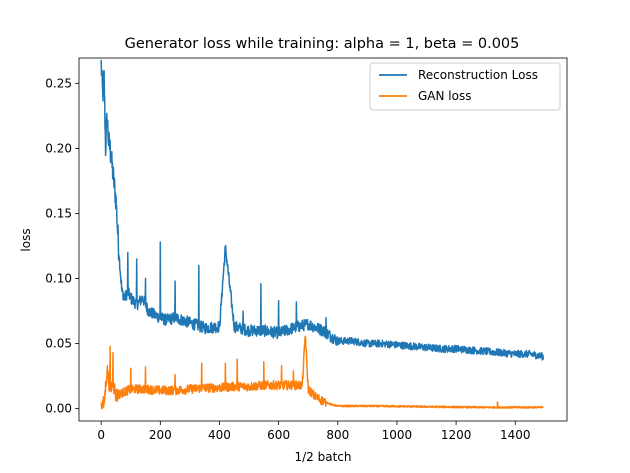 The height and width of the screenshot is (473, 630). What do you see at coordinates (478, 75) in the screenshot?
I see `legend-label-reconstruction-loss: Reconstruction Loss` at bounding box center [478, 75].